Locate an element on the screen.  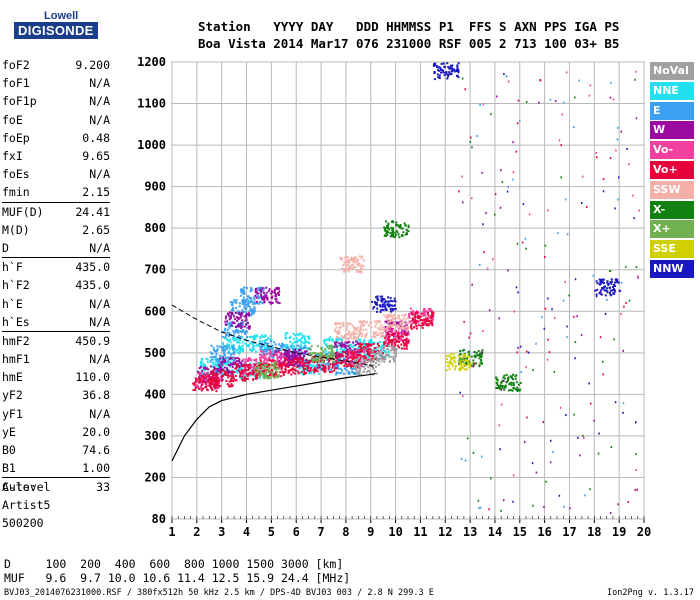
x-tick-label: 16 is located at coordinates (544, 532).